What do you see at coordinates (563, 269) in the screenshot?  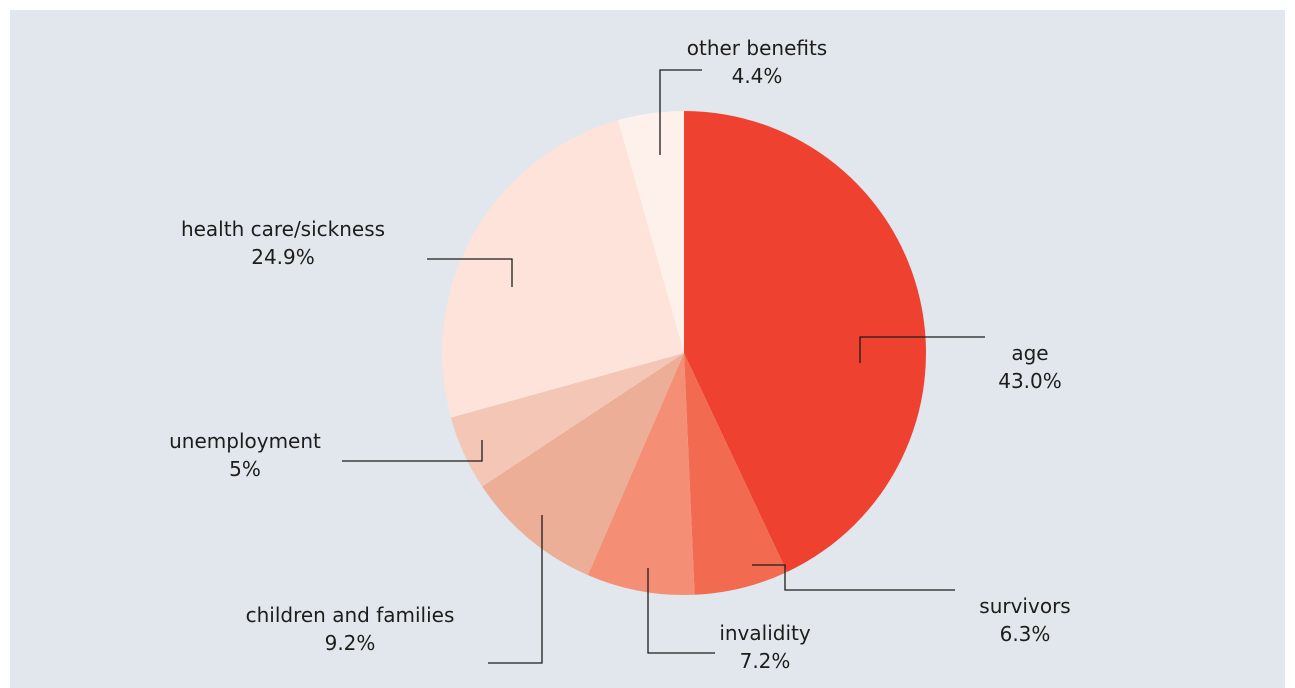 I see `pie-slice-health-care-sickness` at bounding box center [563, 269].